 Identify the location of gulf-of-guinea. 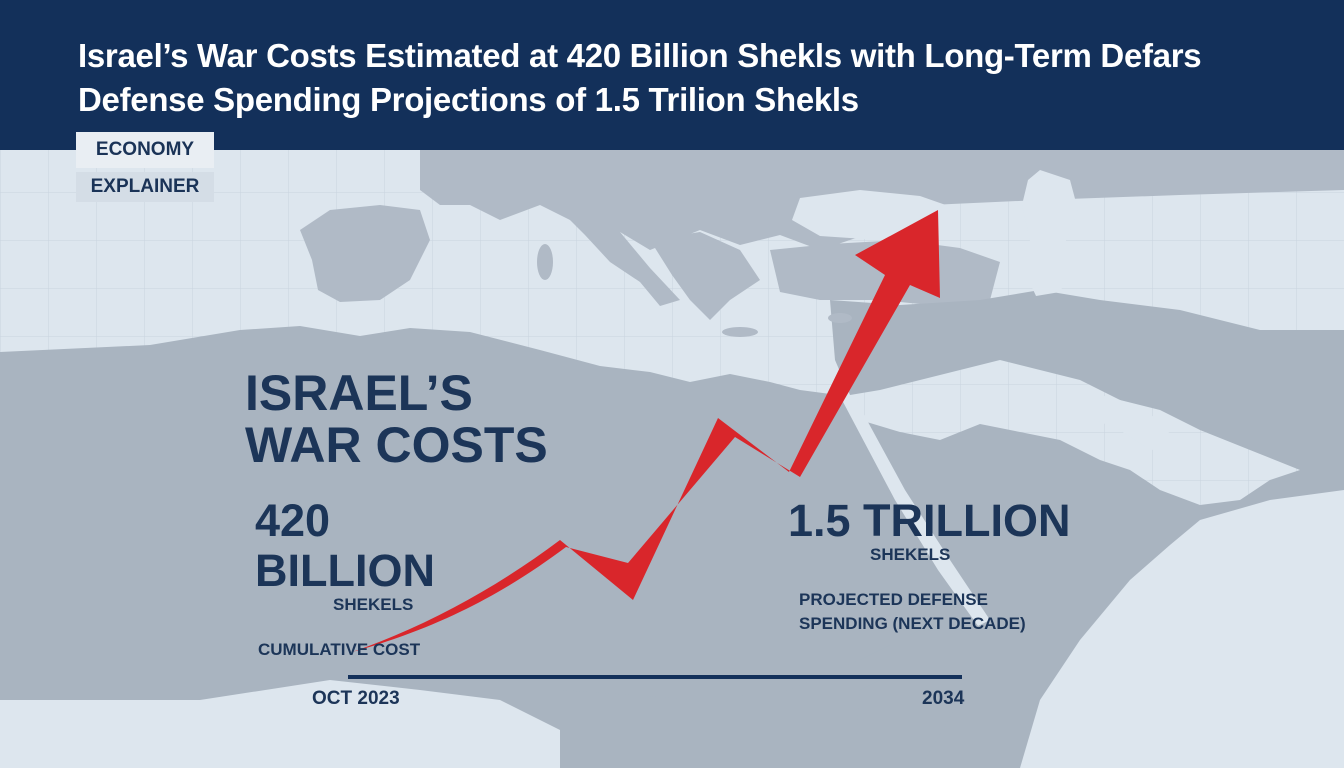
(280, 724).